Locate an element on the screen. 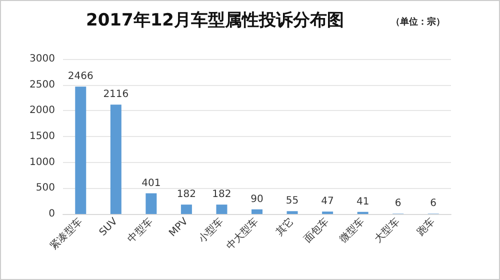 The width and height of the screenshot is (500, 280). y-tick-label: 500 is located at coordinates (45, 188).